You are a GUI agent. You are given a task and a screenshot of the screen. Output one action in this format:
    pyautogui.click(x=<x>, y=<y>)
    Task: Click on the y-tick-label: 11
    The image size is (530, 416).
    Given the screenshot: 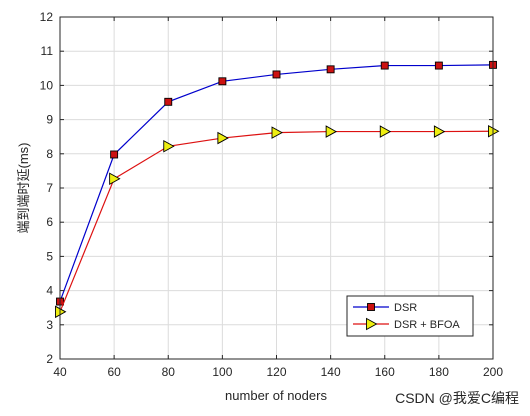 What is the action you would take?
    pyautogui.click(x=47, y=51)
    